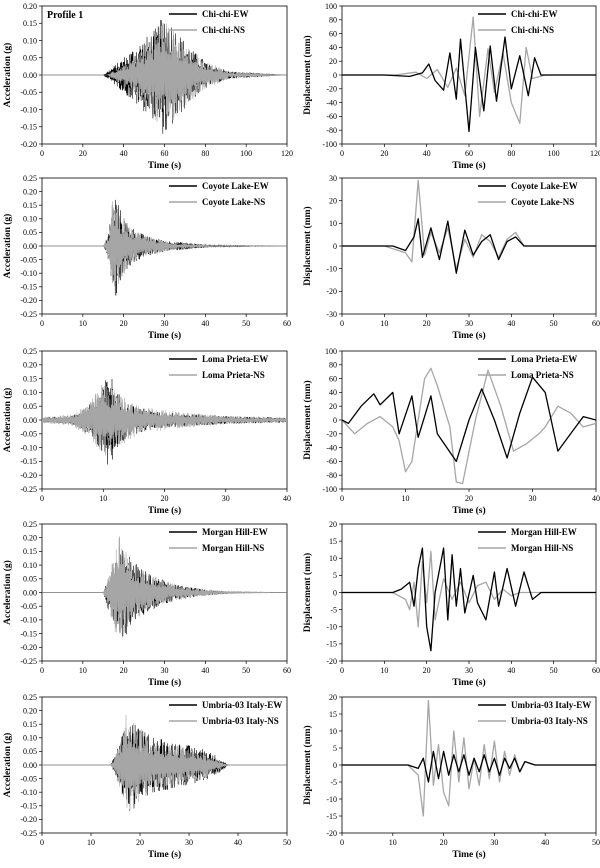  Describe the element at coordinates (164, 420) in the screenshot. I see `series-line-loma-prieta-ns` at that location.